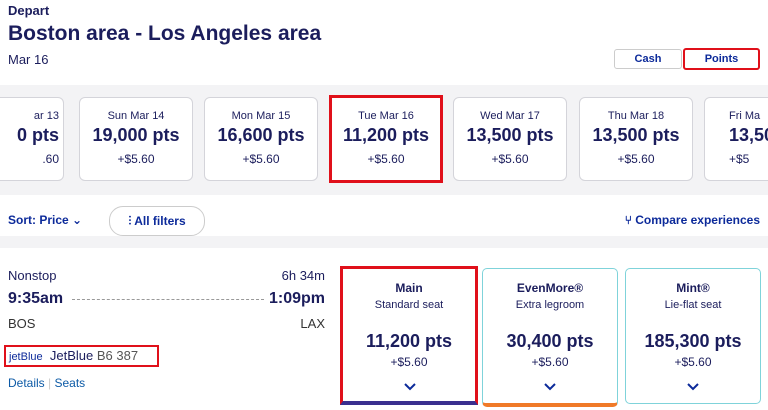 This screenshot has height=410, width=768. I want to click on sort-label: Sort: Price, so click(38, 220).